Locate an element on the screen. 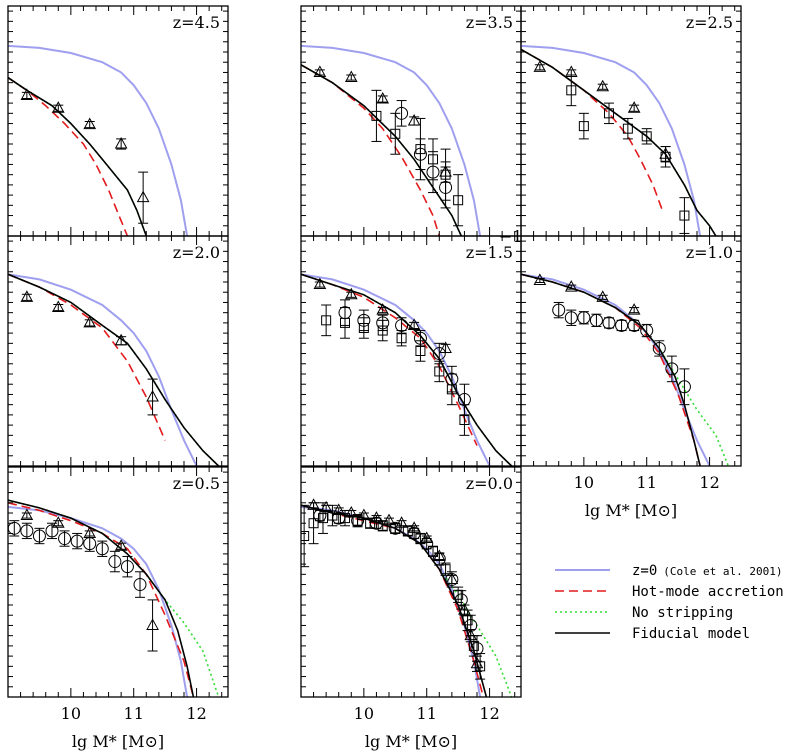  series-hot-line is located at coordinates (101, 599).